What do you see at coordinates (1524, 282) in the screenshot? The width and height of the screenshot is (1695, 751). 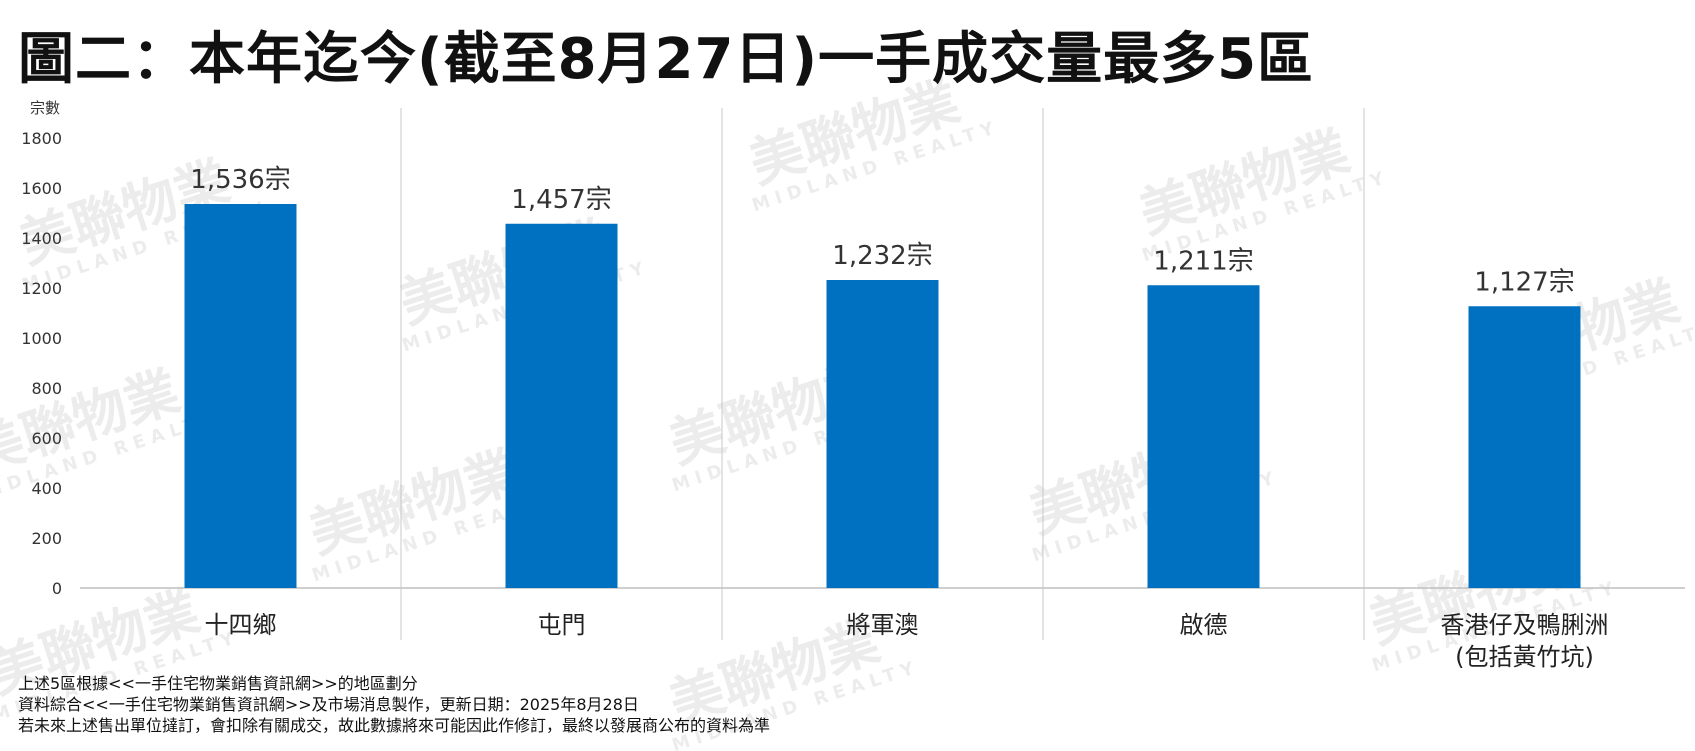 I see `data-label: 1,127宗` at bounding box center [1524, 282].